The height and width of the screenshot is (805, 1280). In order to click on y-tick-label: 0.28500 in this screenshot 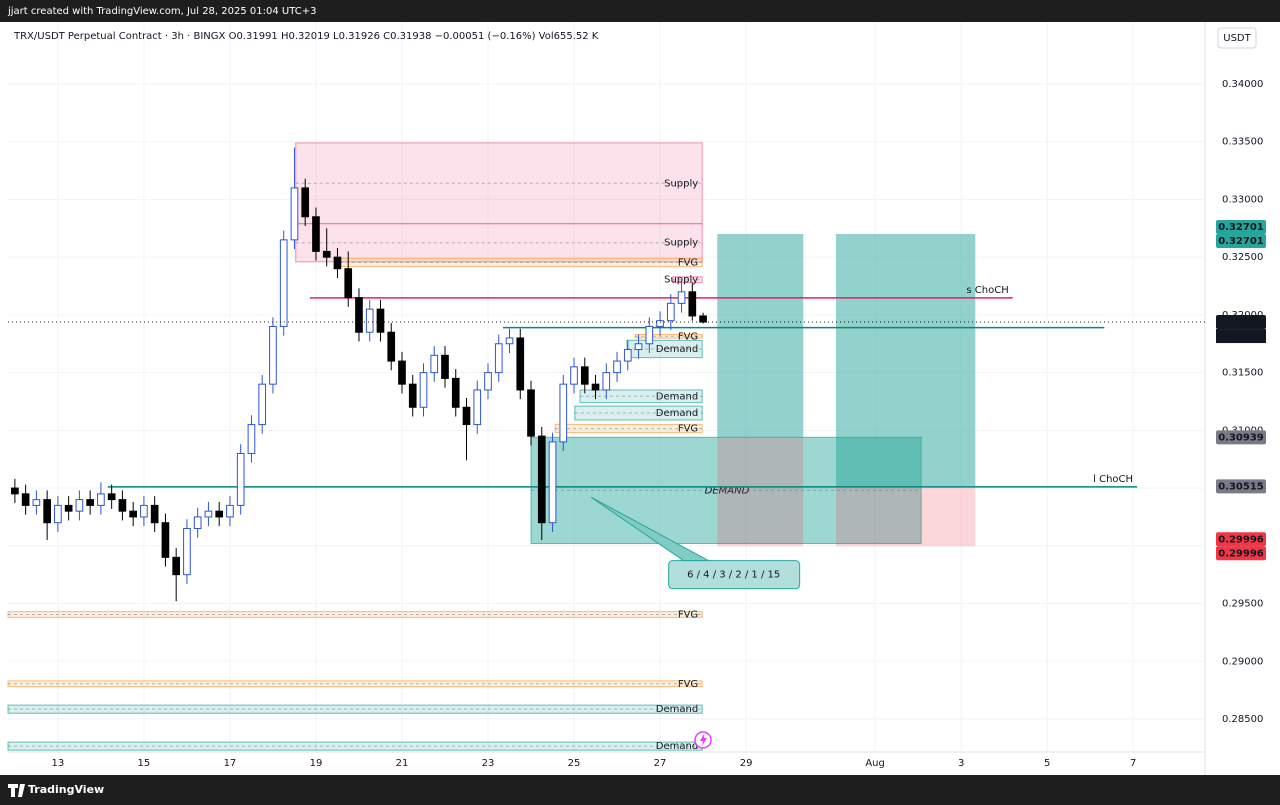, I will do `click(1242, 719)`.